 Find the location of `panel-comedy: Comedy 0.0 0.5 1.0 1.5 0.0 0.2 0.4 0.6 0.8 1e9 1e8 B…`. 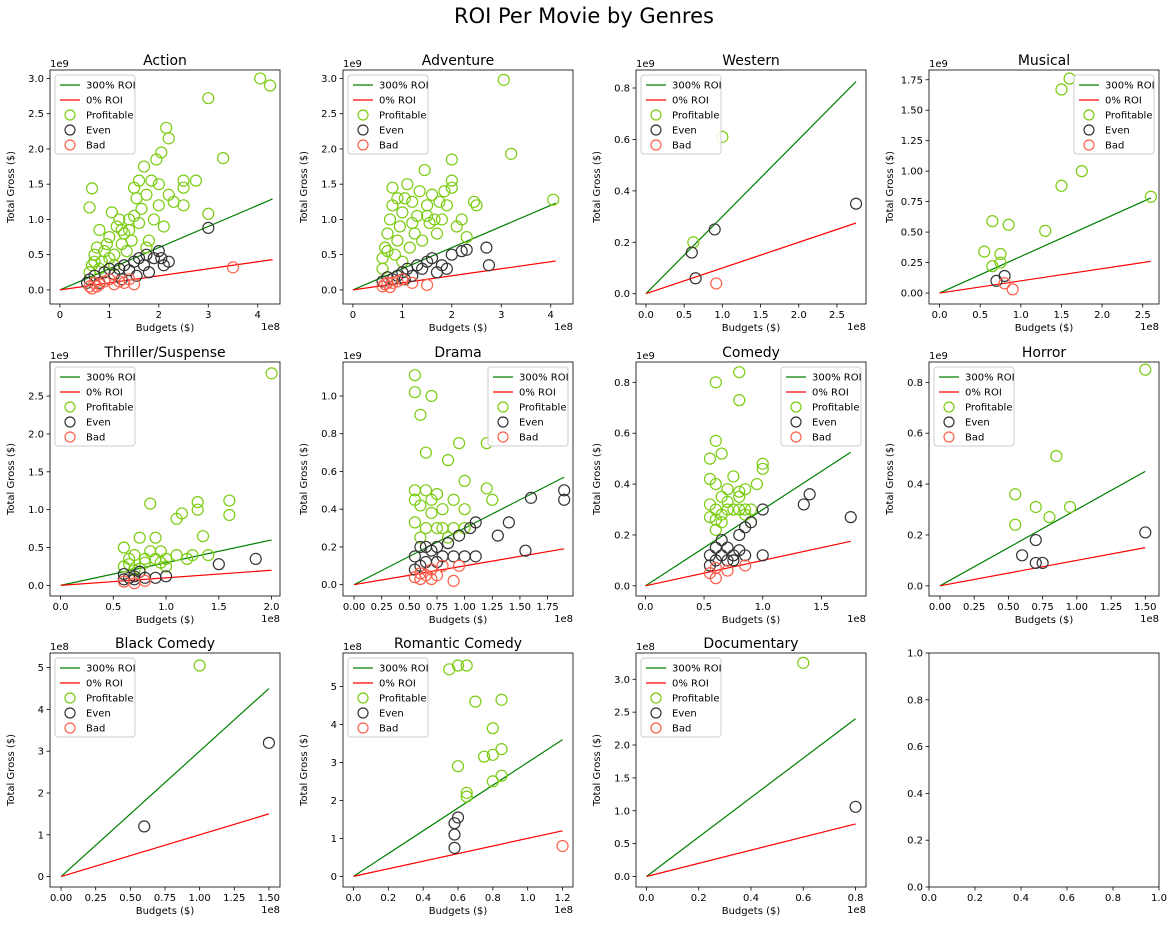

panel-comedy: Comedy 0.0 0.5 1.0 1.5 0.0 0.2 0.4 0.6 0.8 1e9 1e8 B… is located at coordinates (729, 485).